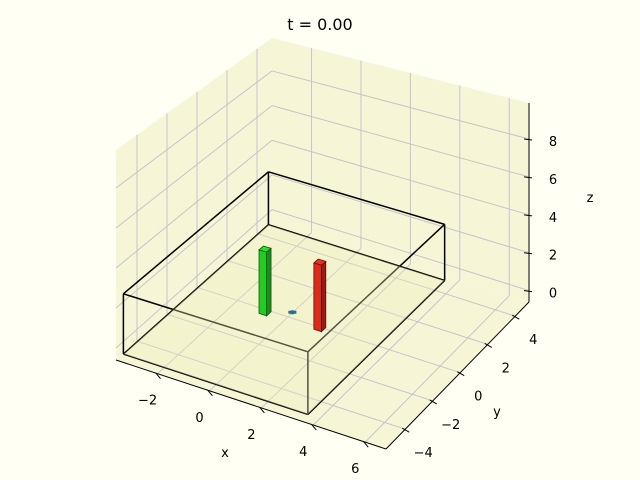 The width and height of the screenshot is (640, 480). I want to click on scatter-point, so click(292, 312).